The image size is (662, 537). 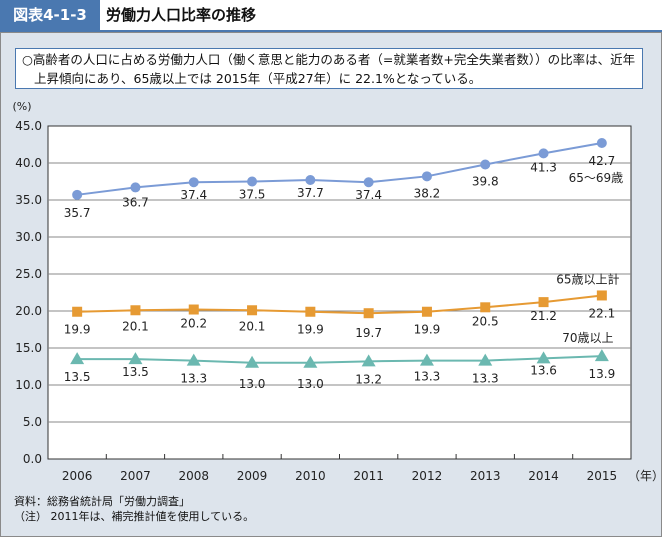 I want to click on x-tick-label: 2007, so click(x=135, y=476).